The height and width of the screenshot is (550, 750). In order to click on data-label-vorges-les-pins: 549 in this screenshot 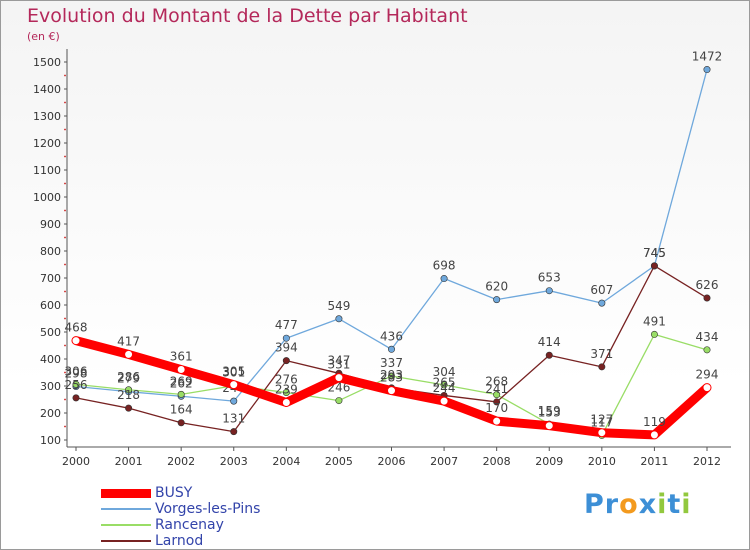, I will do `click(338, 306)`.